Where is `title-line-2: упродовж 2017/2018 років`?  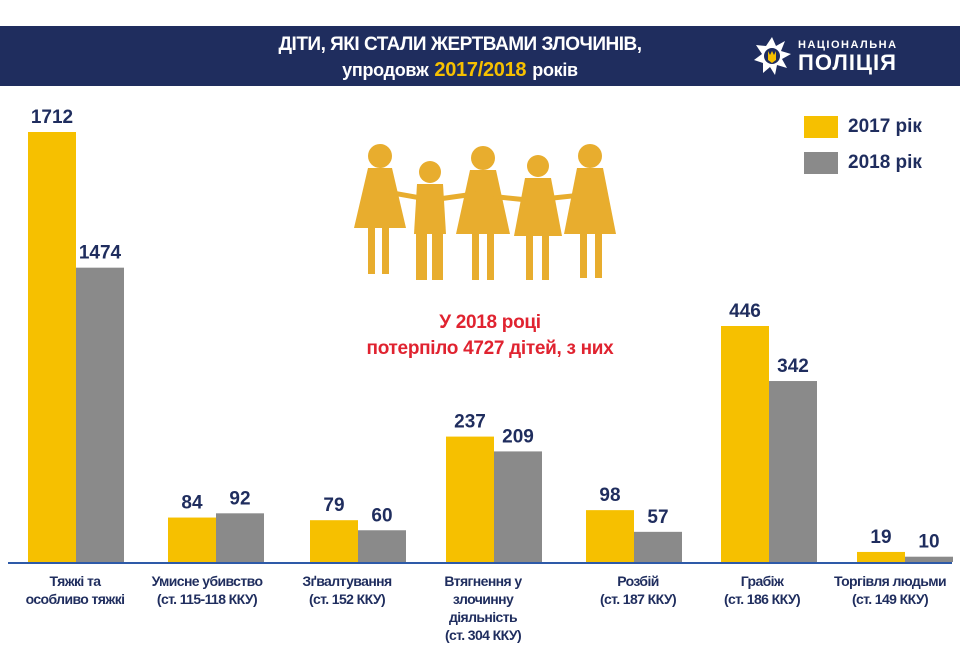 title-line-2: упродовж 2017/2018 років is located at coordinates (460, 70).